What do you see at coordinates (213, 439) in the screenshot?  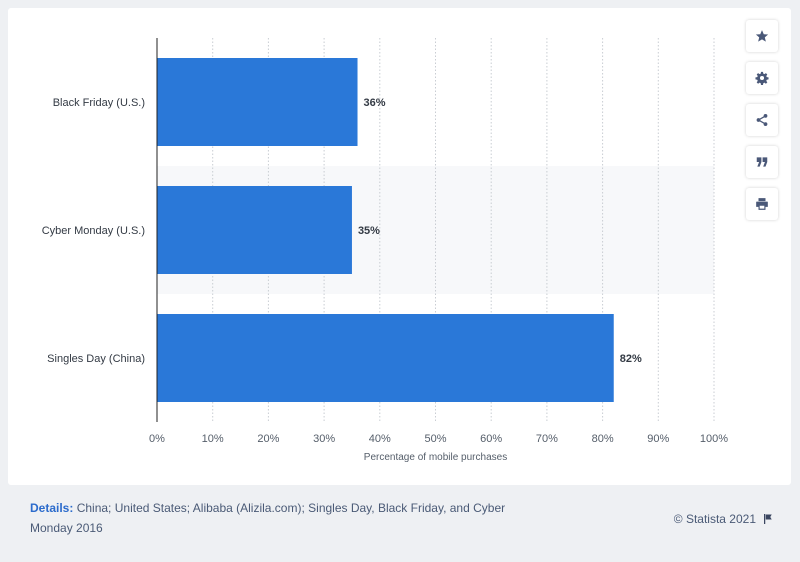 I see `x-tick-label: 10%` at bounding box center [213, 439].